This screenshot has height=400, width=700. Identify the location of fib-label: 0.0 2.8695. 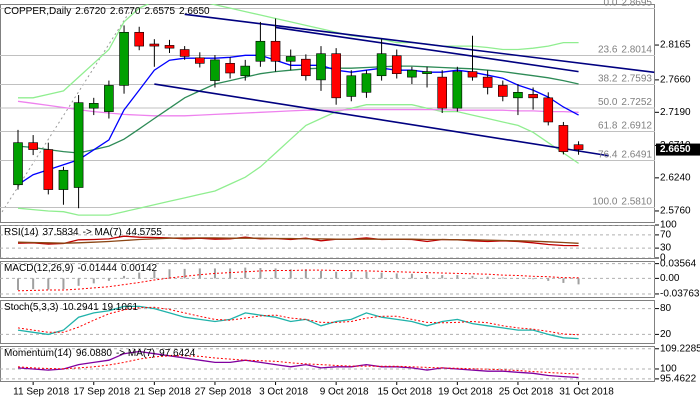
(628, 4).